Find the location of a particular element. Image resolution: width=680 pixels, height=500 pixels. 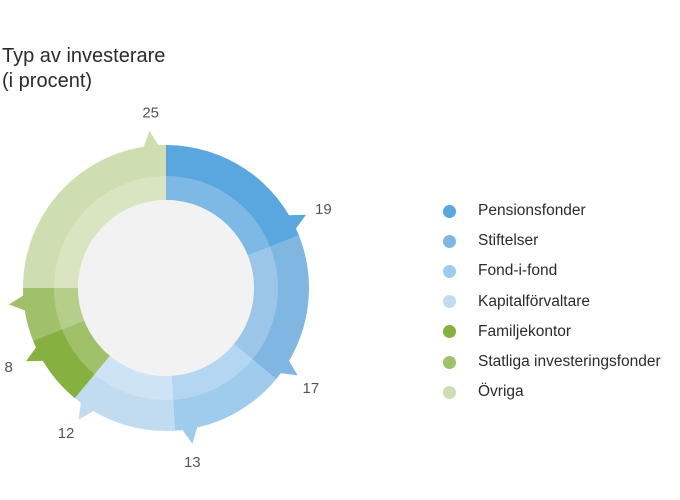

chart-title: Typ av investerare (i procent) is located at coordinates (83, 69).